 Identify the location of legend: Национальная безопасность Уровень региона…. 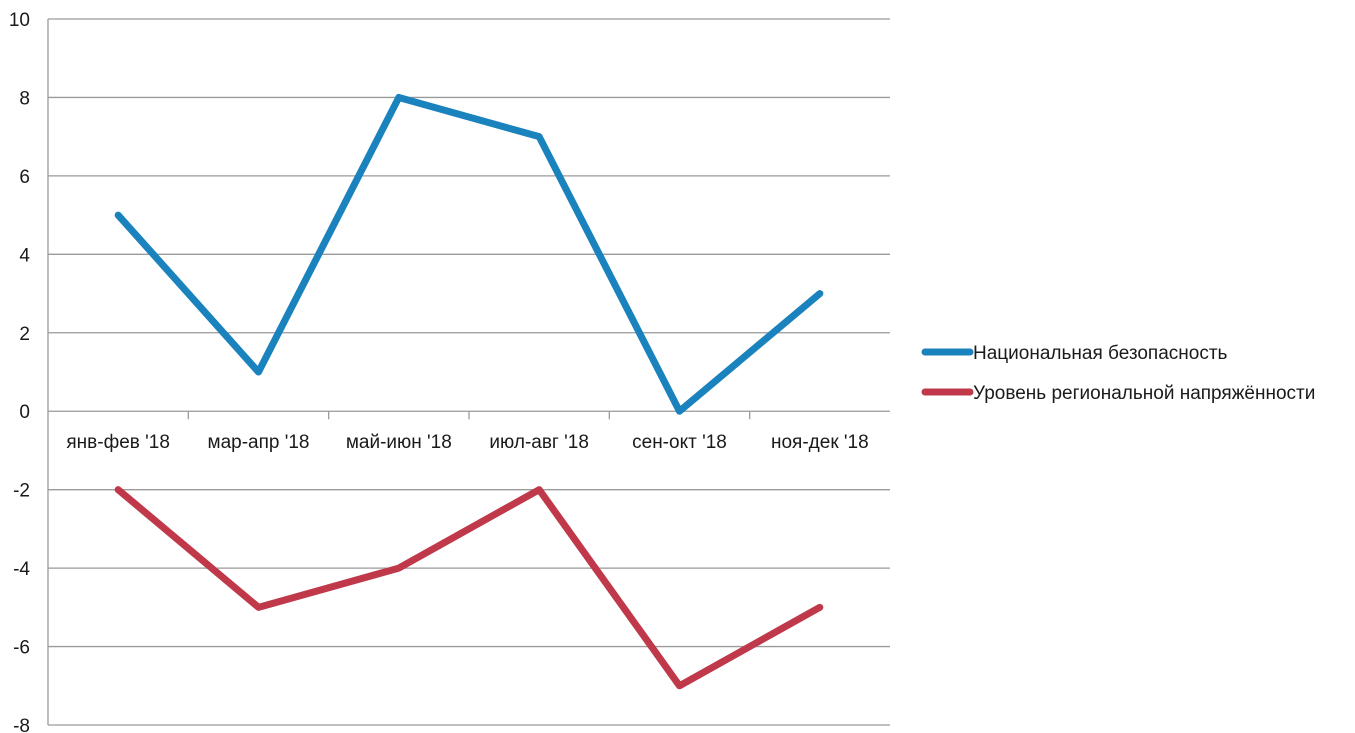
(1118, 373).